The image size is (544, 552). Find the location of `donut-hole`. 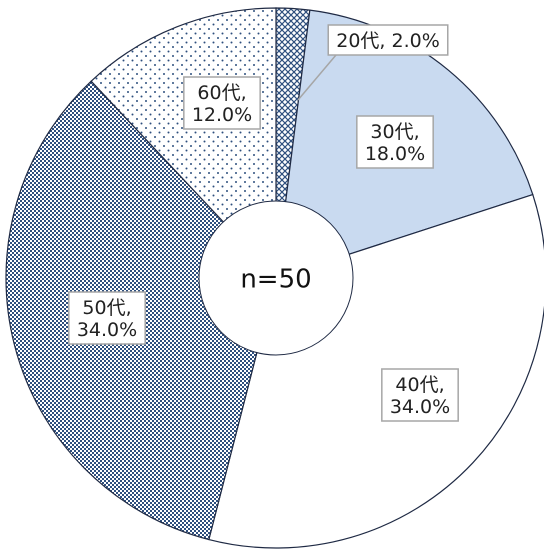

donut-hole is located at coordinates (276, 278).